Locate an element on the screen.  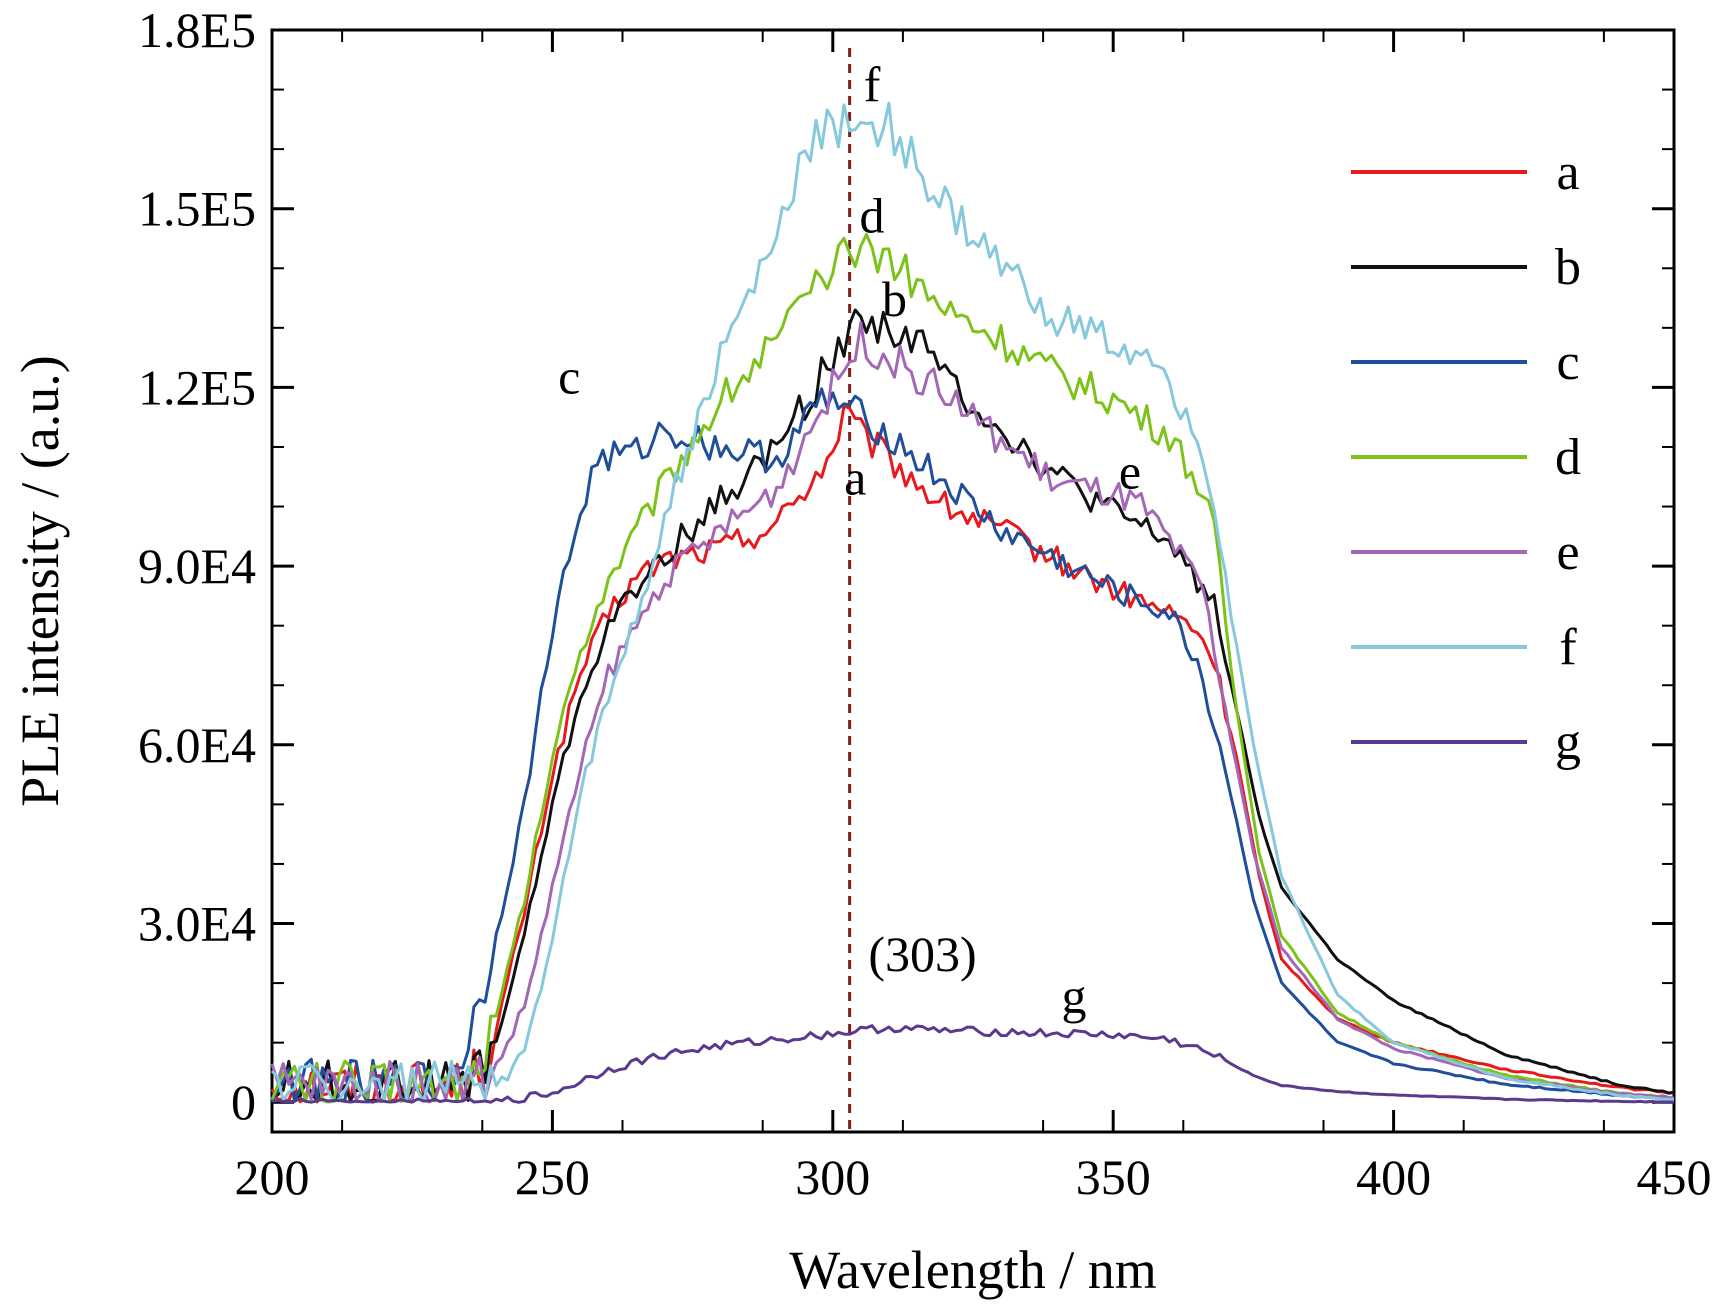
x-tick-label: 250 is located at coordinates (552, 1177).